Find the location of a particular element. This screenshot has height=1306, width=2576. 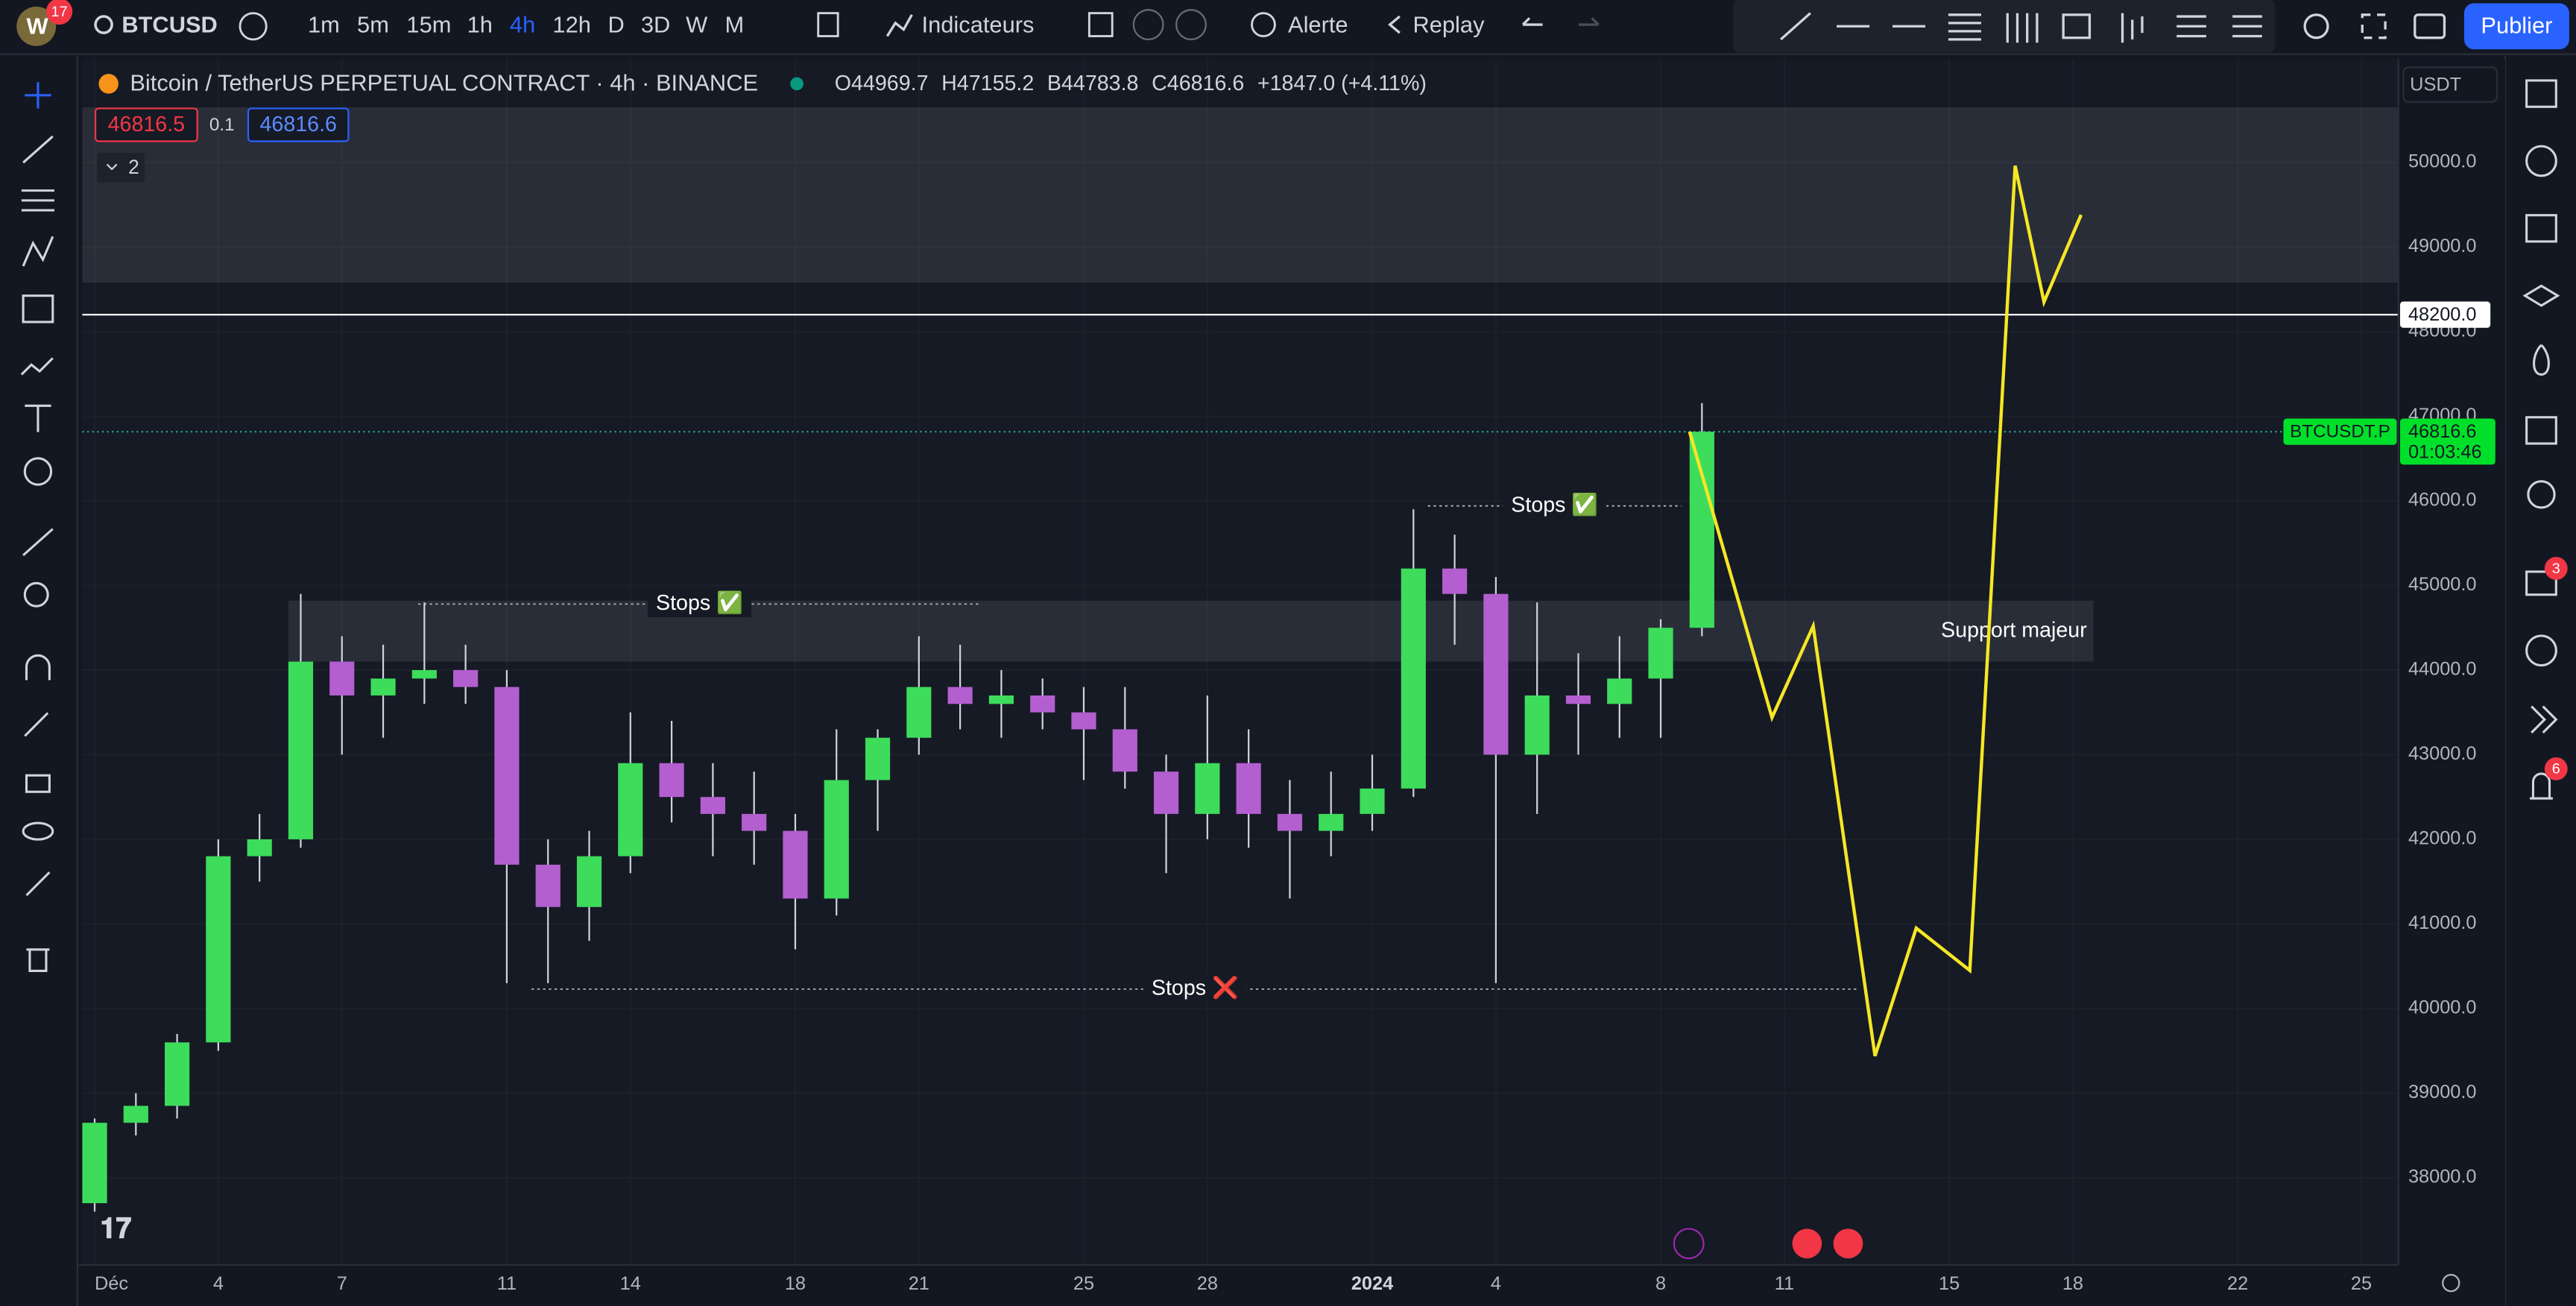

chart-style-icon is located at coordinates (828, 24).